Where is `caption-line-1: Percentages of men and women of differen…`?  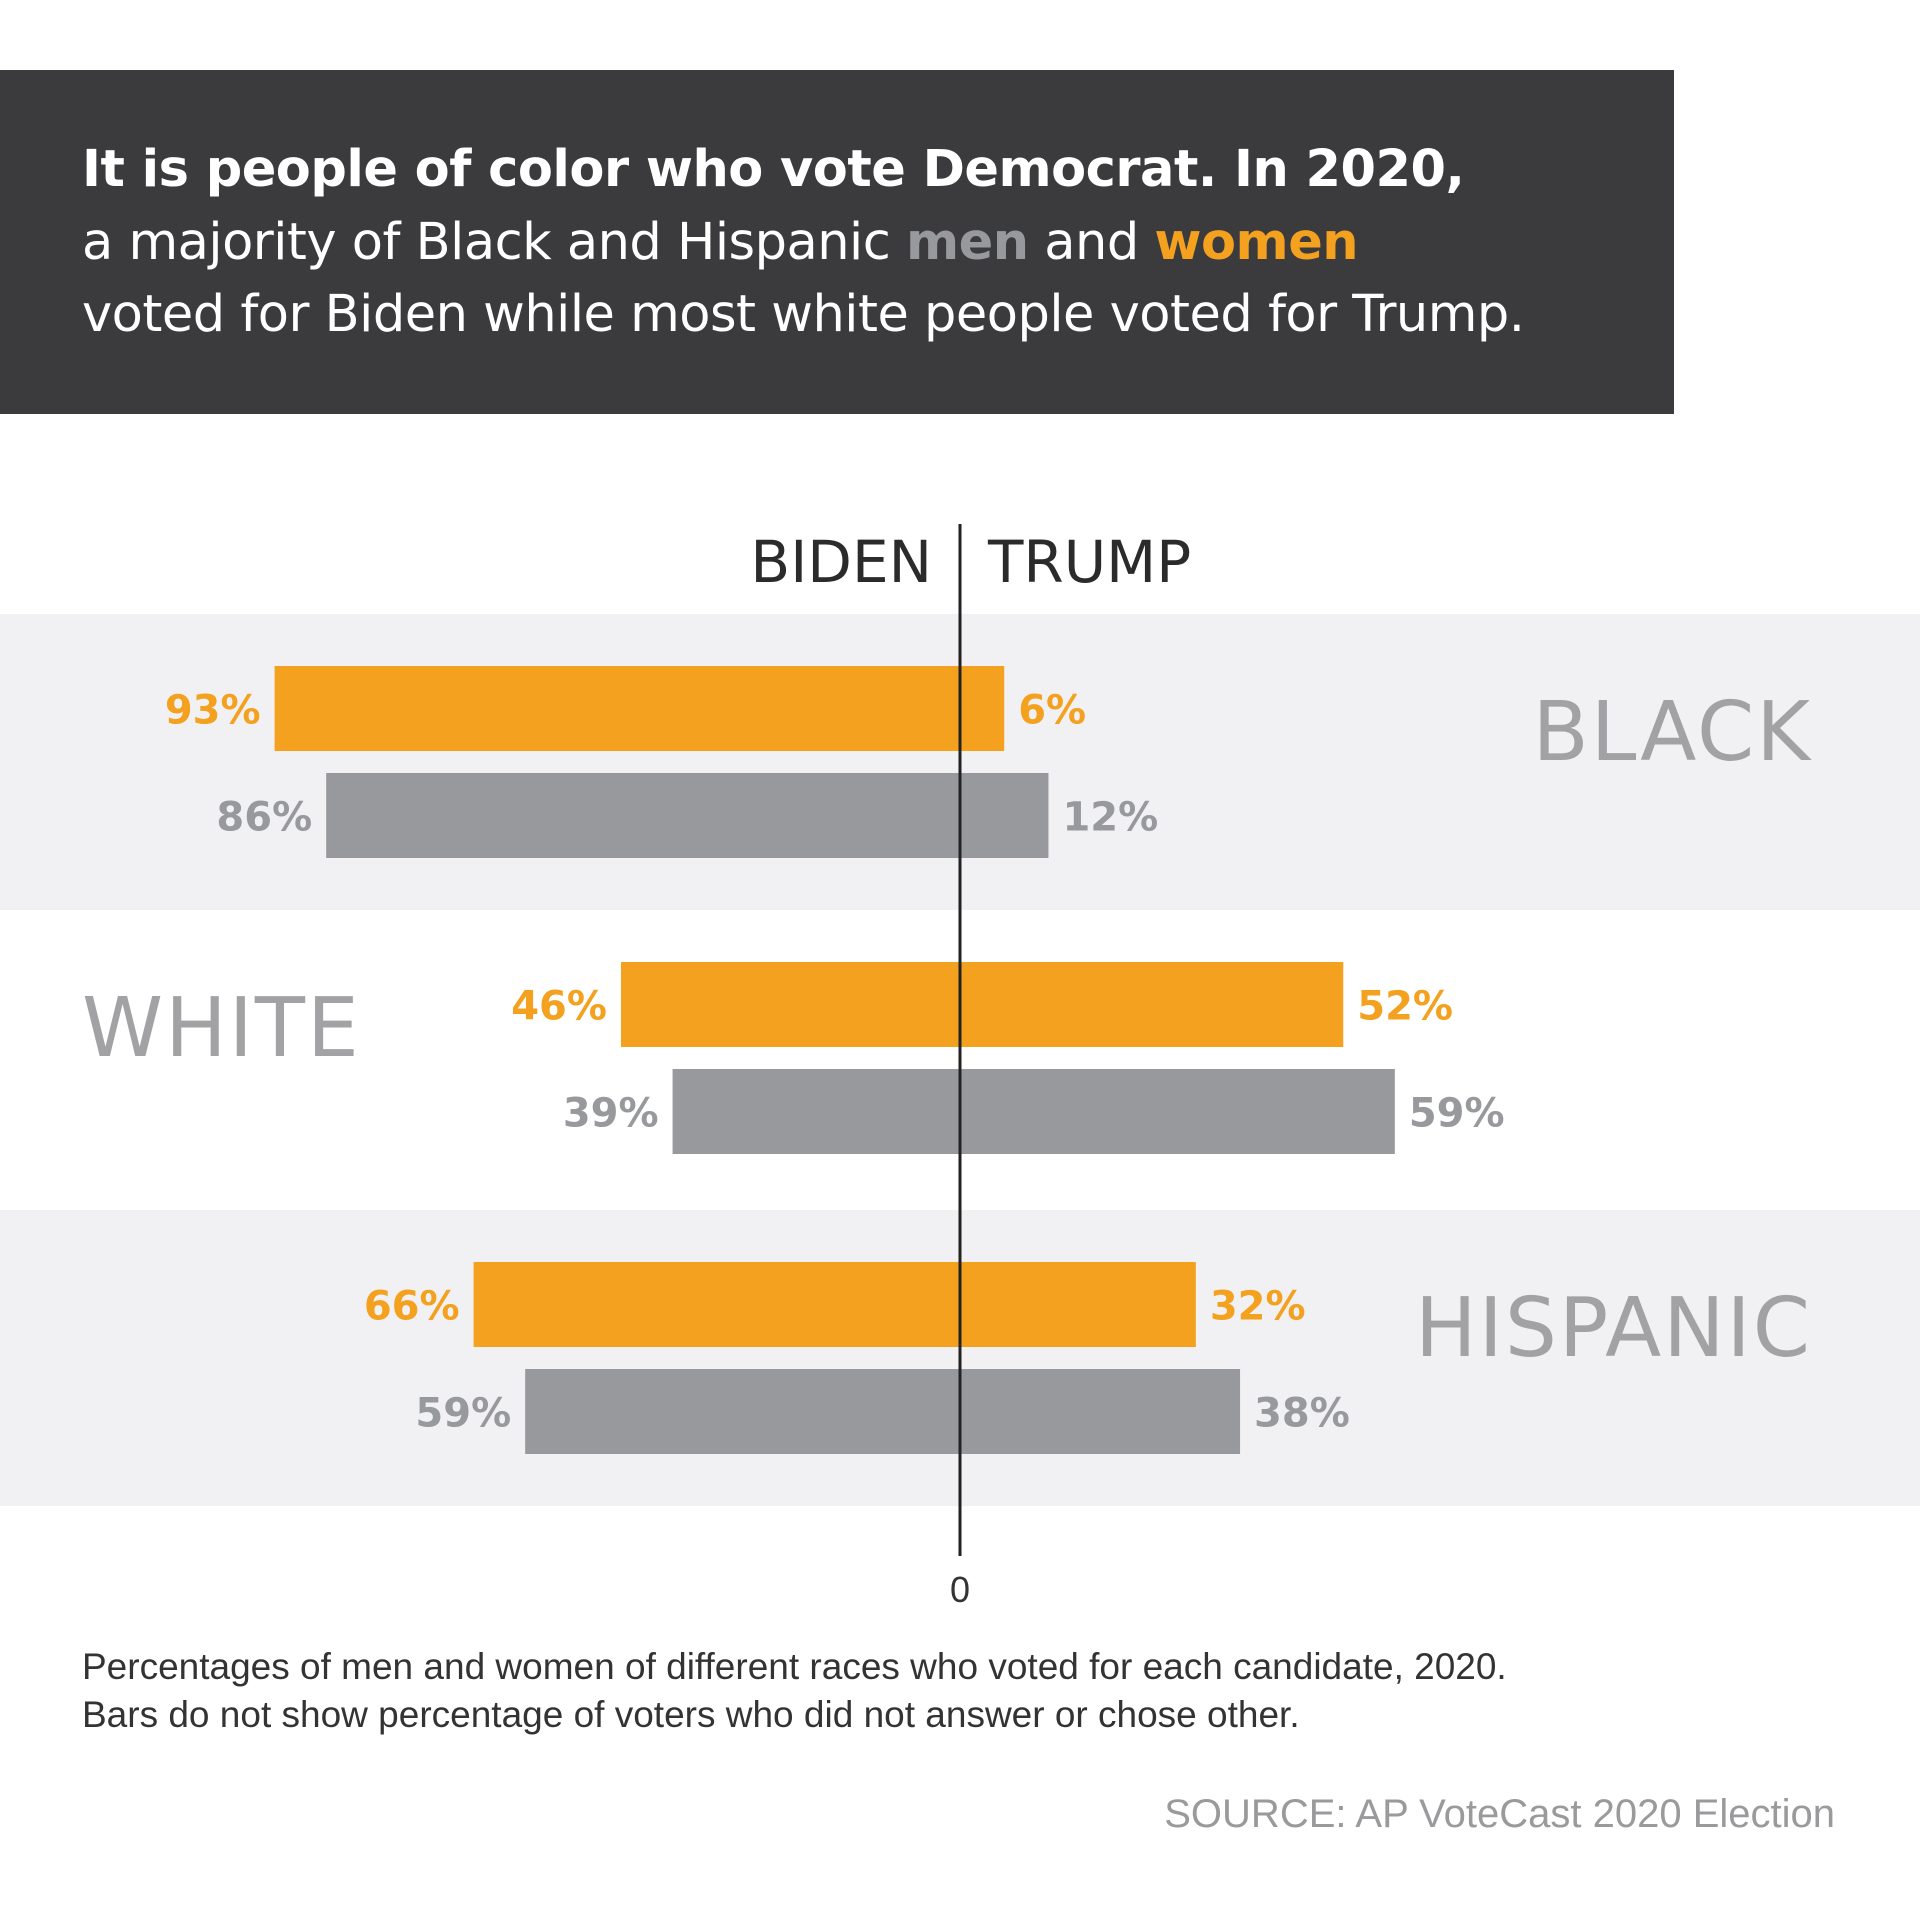
caption-line-1: Percentages of men and women of differen… is located at coordinates (794, 1666).